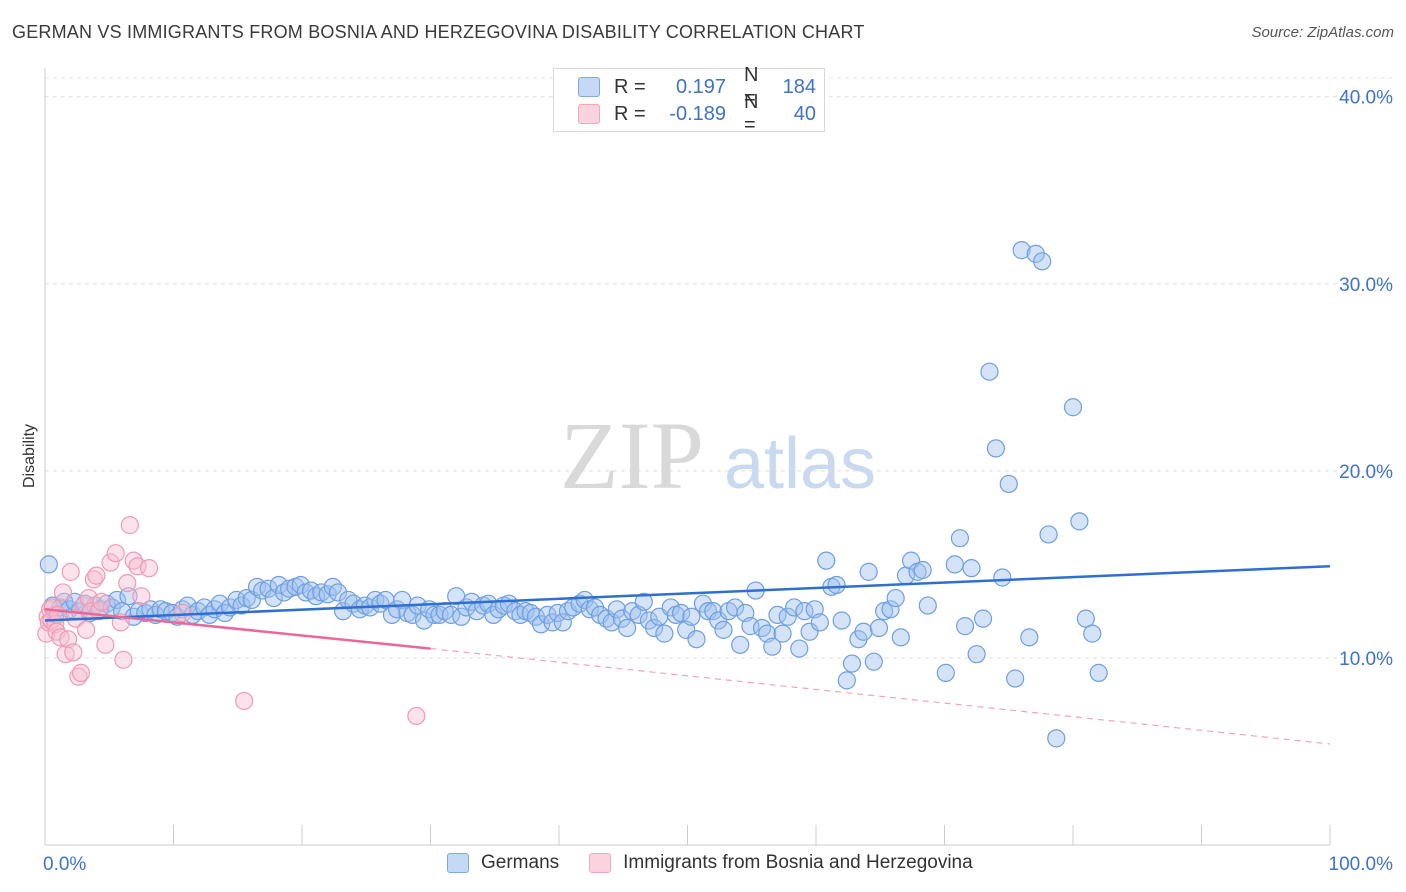 The width and height of the screenshot is (1406, 892). I want to click on legend-row-bosnia: R = -0.189 N = 40, so click(697, 113).